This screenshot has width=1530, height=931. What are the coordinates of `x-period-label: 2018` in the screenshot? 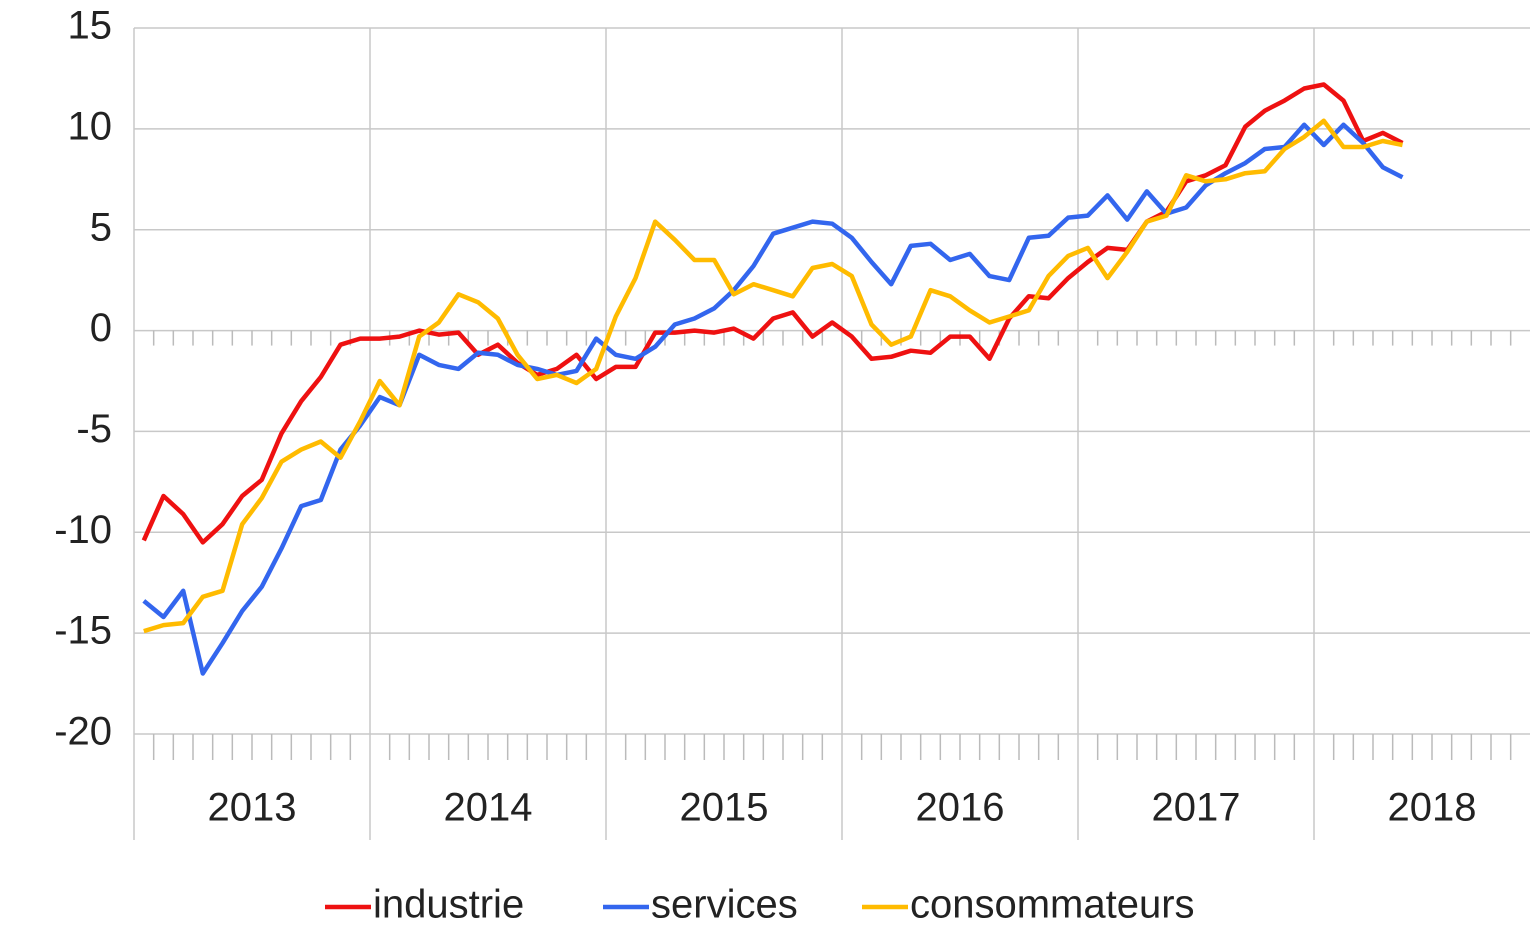 It's located at (1432, 808).